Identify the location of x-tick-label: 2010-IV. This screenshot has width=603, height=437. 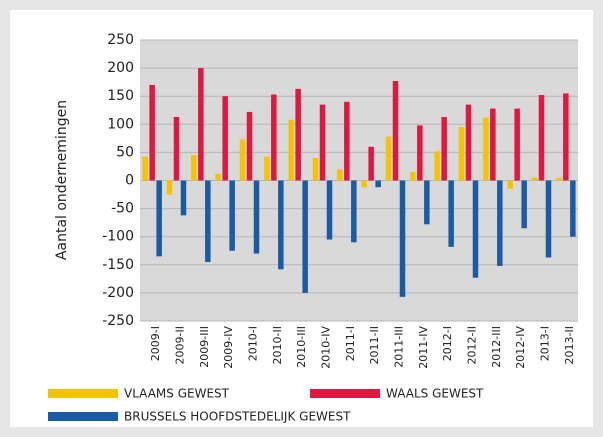
(326, 347).